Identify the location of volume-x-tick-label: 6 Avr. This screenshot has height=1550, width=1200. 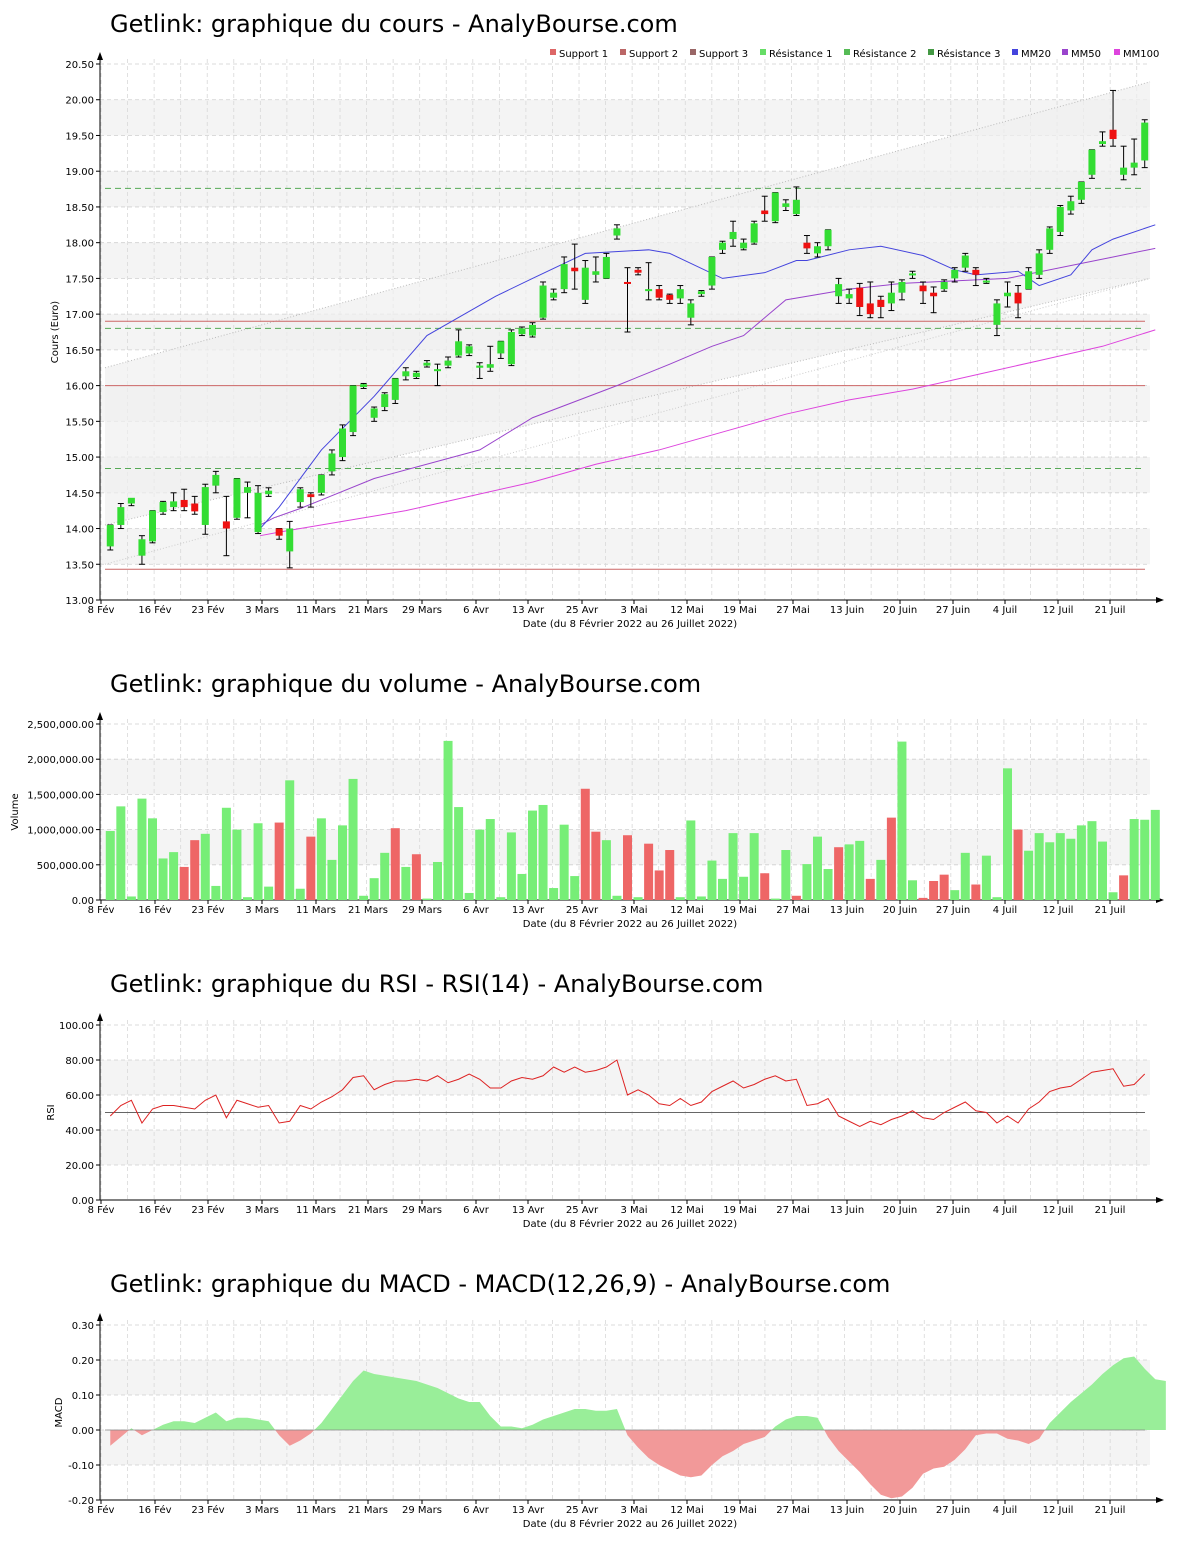
(476, 910).